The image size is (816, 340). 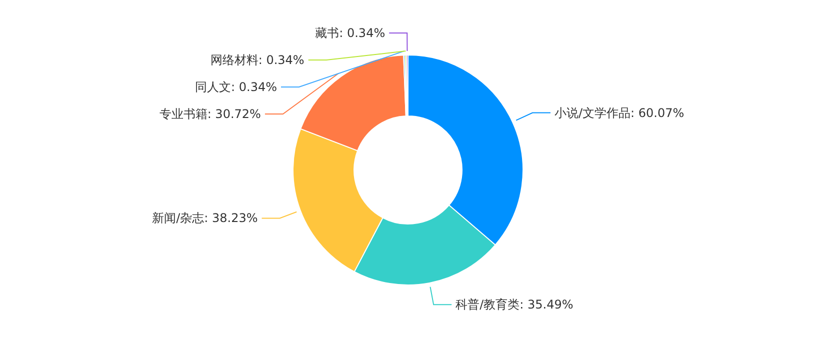 I want to click on slice-label: 同人文: 0.34%, so click(x=236, y=87).